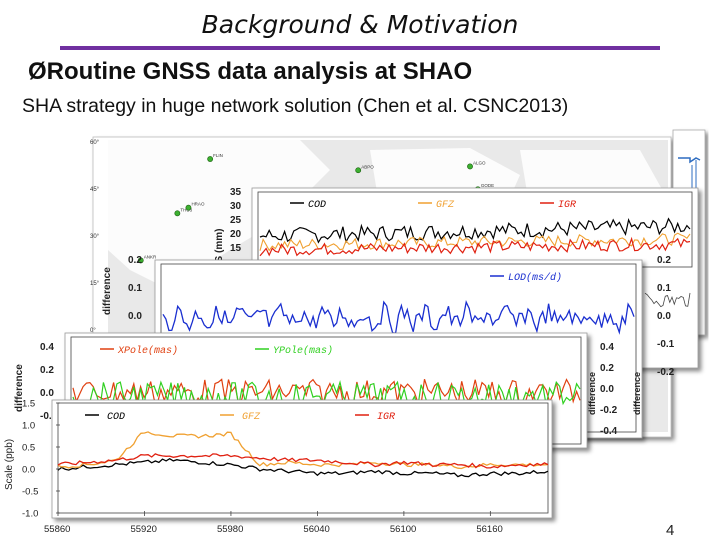 Image resolution: width=720 pixels, height=540 pixels. Describe the element at coordinates (230, 529) in the screenshot. I see `scale-xtick: 55980` at that location.